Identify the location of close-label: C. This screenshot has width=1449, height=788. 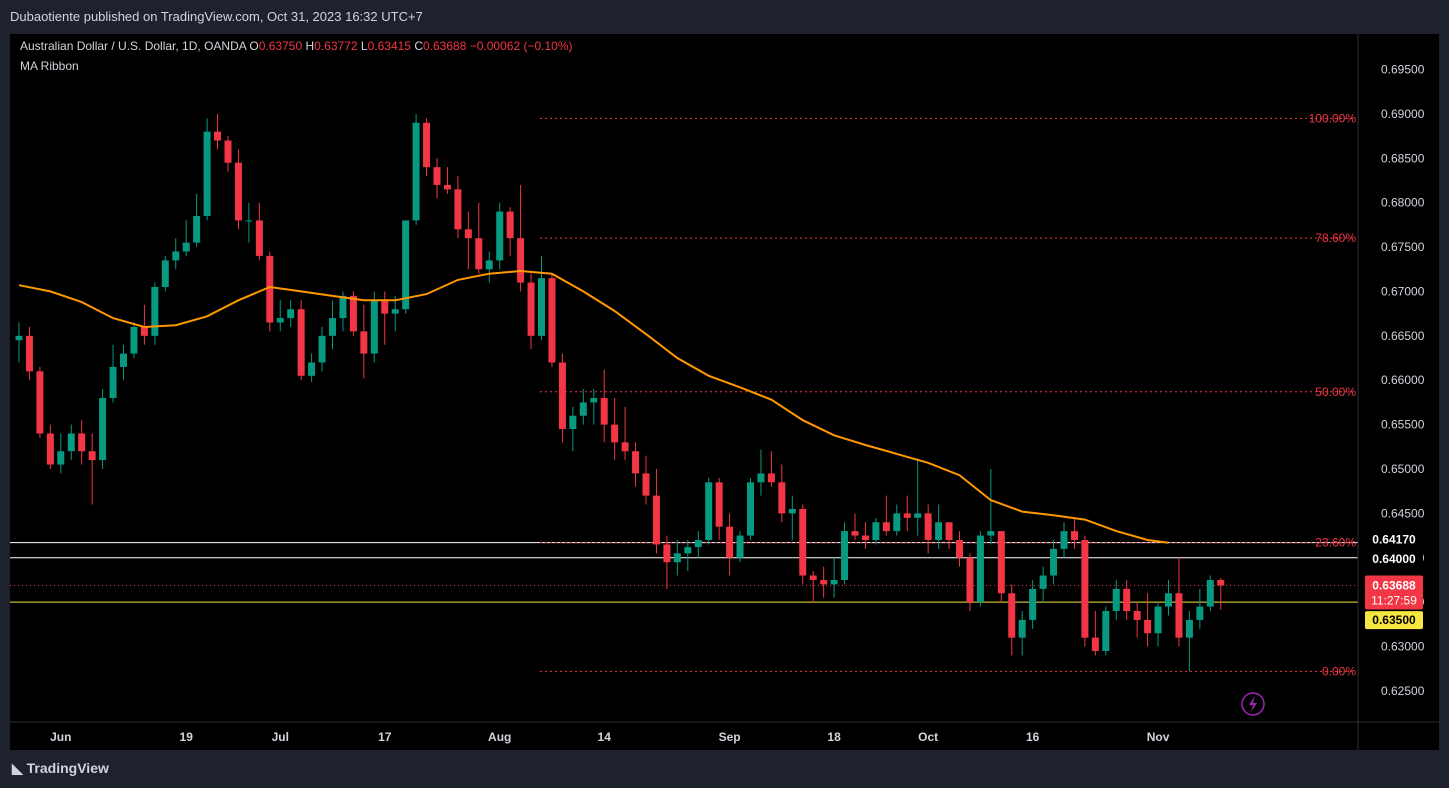
(418, 46).